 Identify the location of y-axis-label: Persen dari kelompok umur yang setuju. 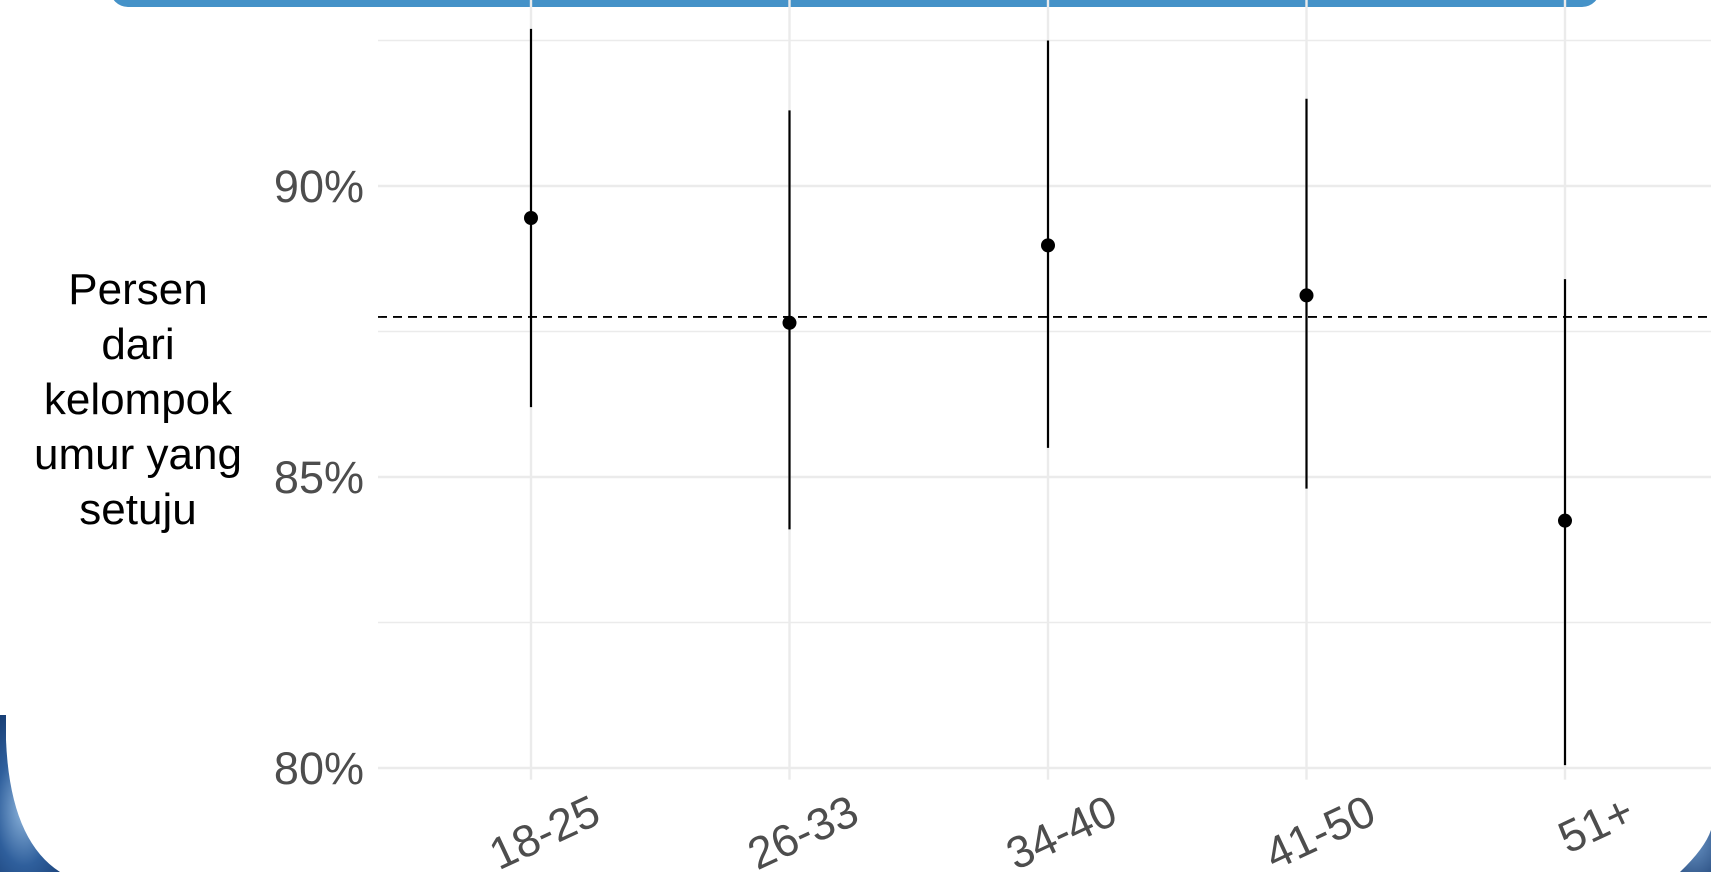
(138, 399).